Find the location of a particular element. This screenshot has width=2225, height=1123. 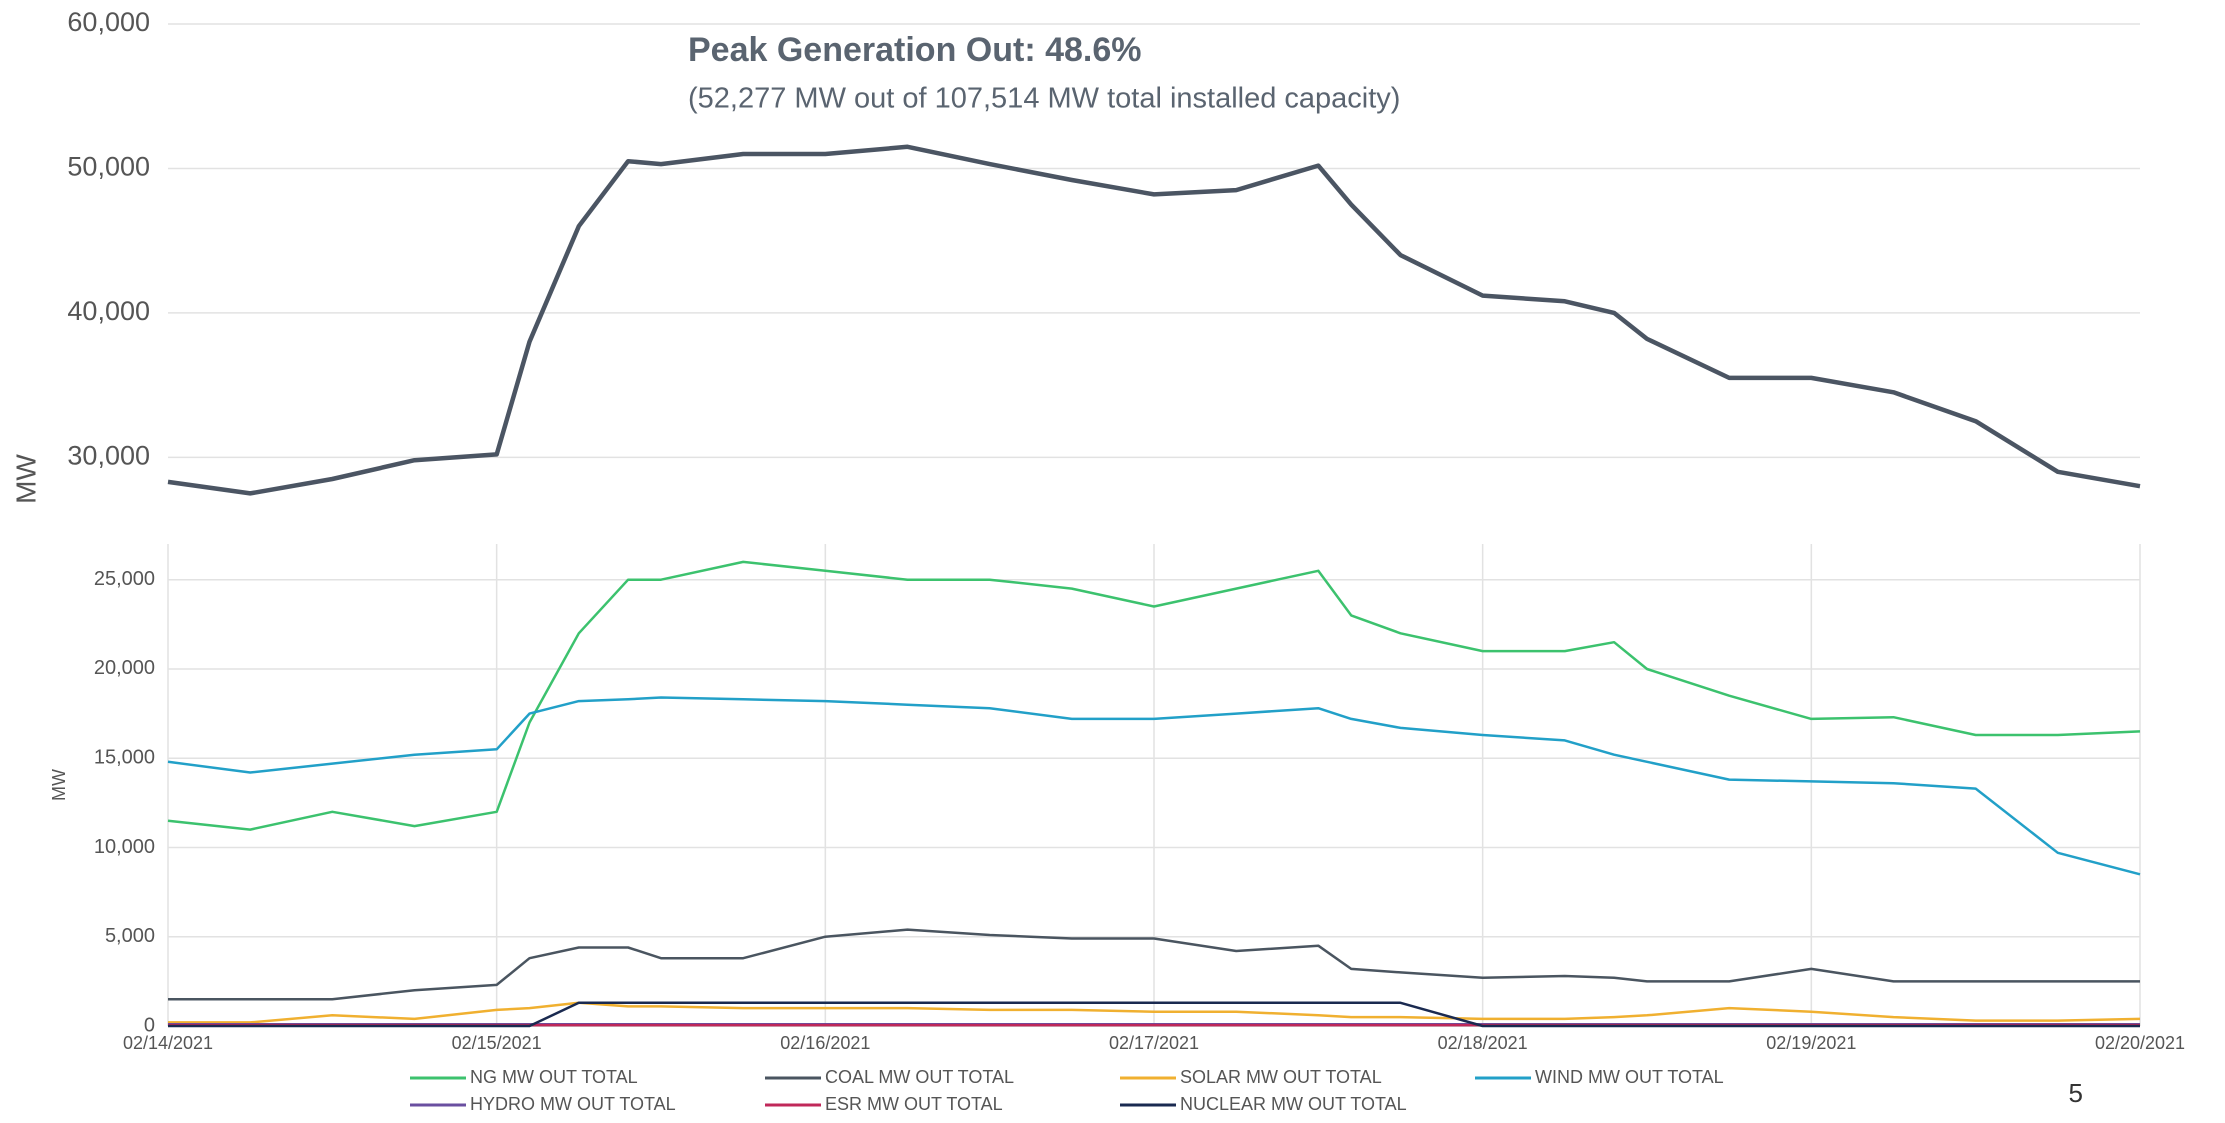

y-tick-label: 10,000 is located at coordinates (124, 847).